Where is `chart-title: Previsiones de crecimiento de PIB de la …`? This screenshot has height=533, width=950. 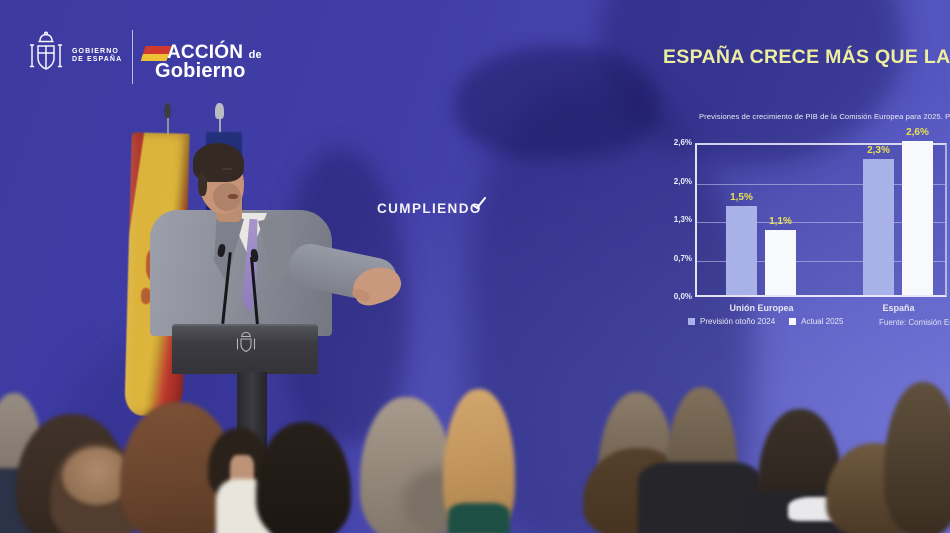
chart-title: Previsiones de crecimiento de PIB de la … is located at coordinates (824, 116).